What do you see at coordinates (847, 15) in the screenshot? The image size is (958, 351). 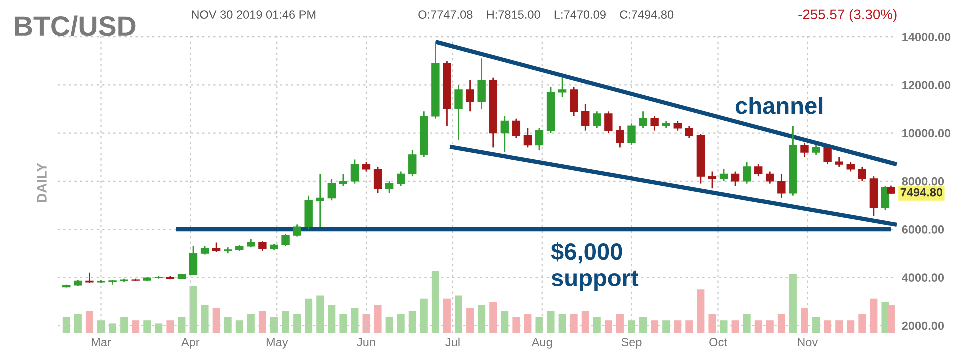 I see `text: -255.57 (3.30%)` at bounding box center [847, 15].